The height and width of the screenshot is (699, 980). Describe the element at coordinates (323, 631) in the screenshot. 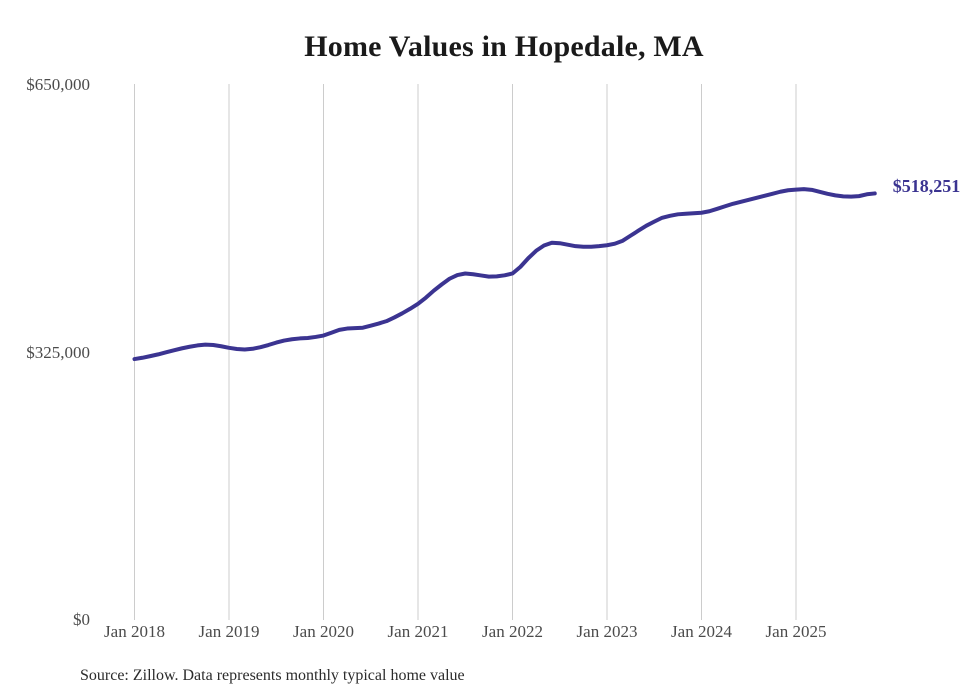

I see `x-tick-label: Jan 2020` at that location.